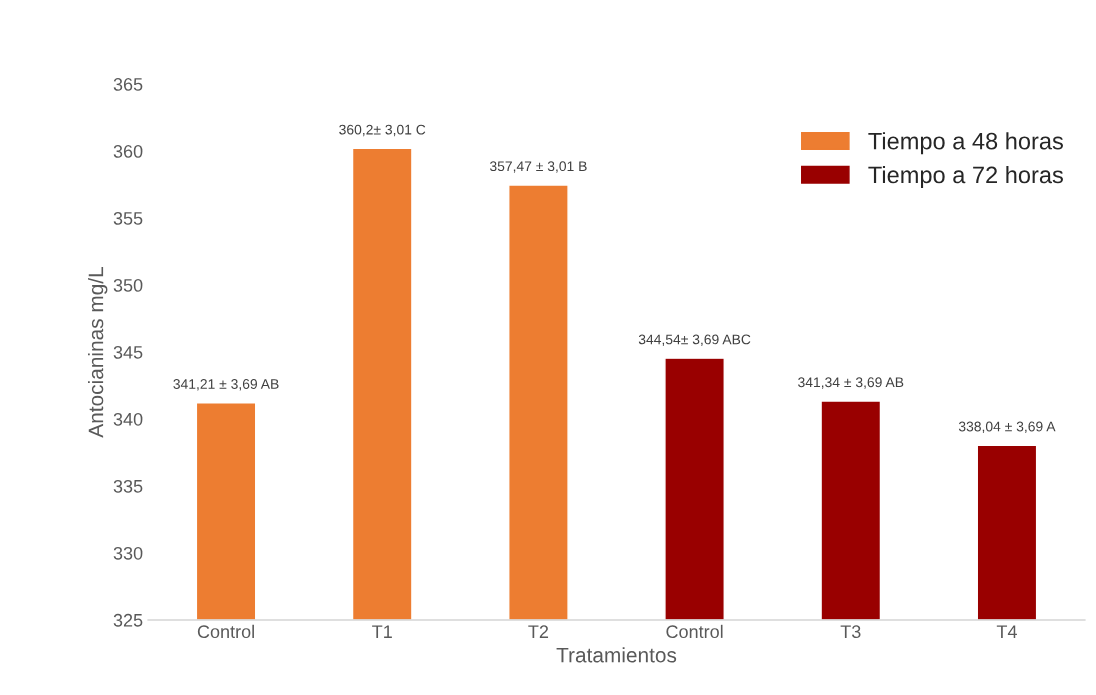 The width and height of the screenshot is (1096, 695). I want to click on data-label: 341,34 ± 3,69 AB, so click(851, 383).